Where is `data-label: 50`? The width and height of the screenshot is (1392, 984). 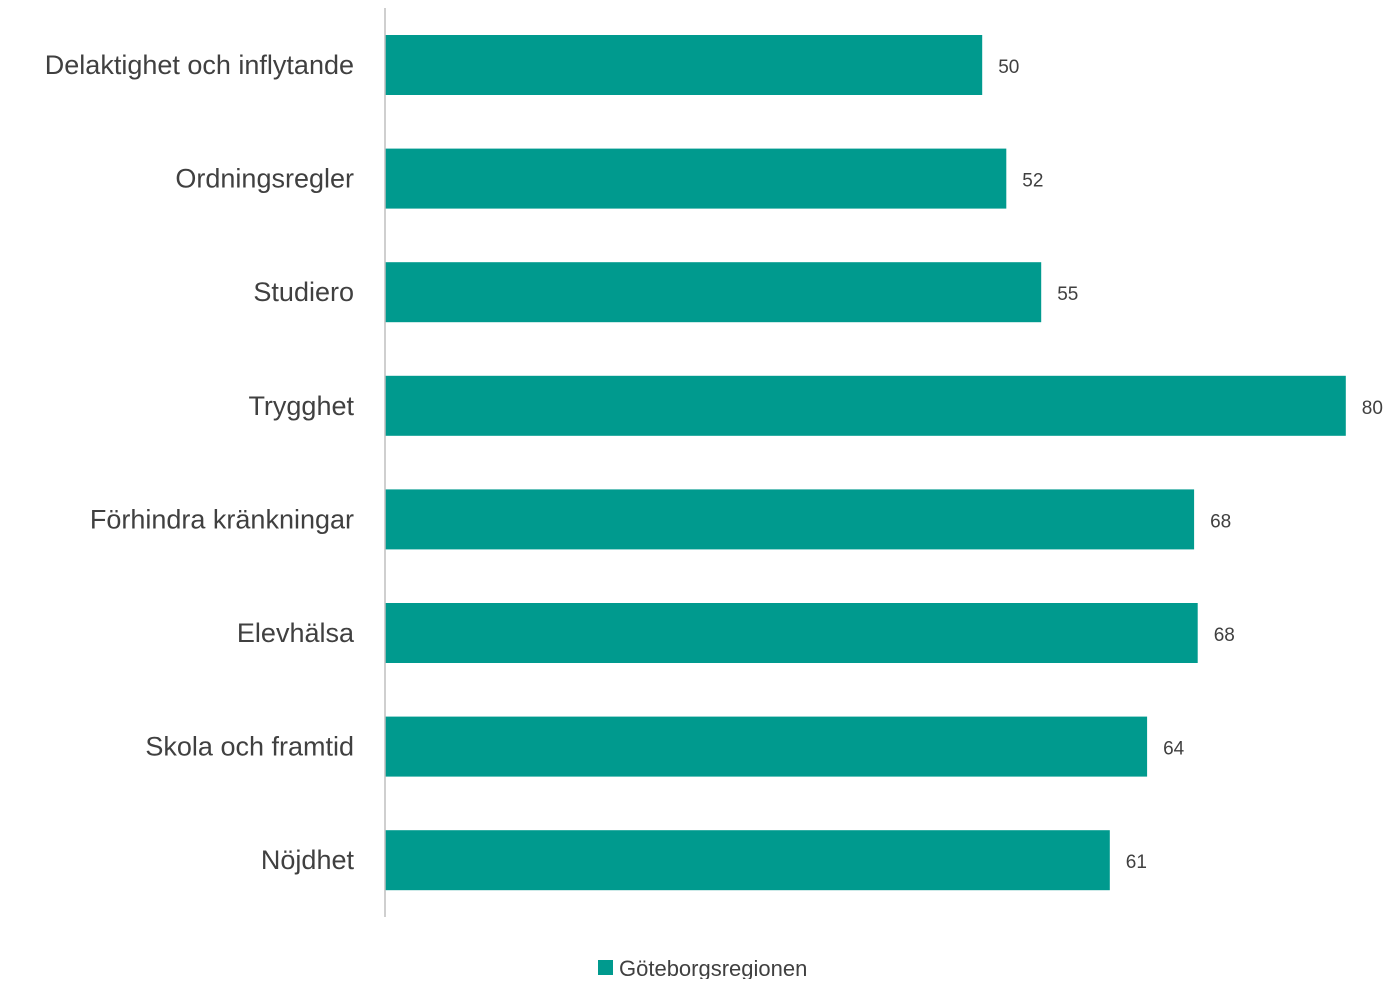 data-label: 50 is located at coordinates (1008, 67).